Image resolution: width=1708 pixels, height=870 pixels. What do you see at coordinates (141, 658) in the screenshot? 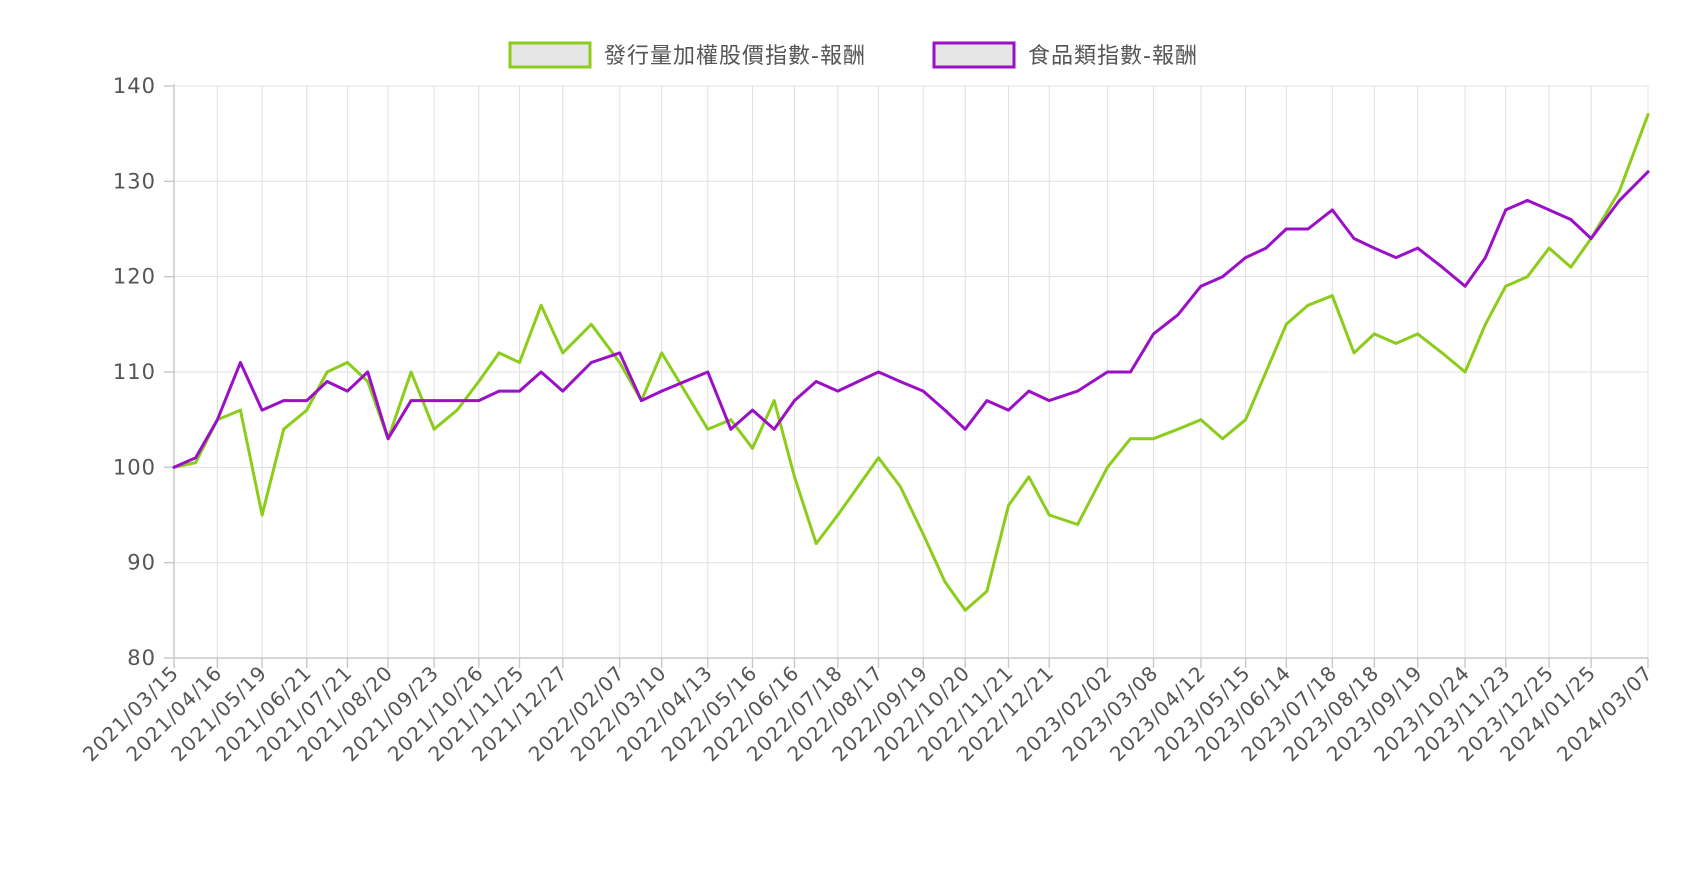
I see `y-tick-label: 80` at bounding box center [141, 658].